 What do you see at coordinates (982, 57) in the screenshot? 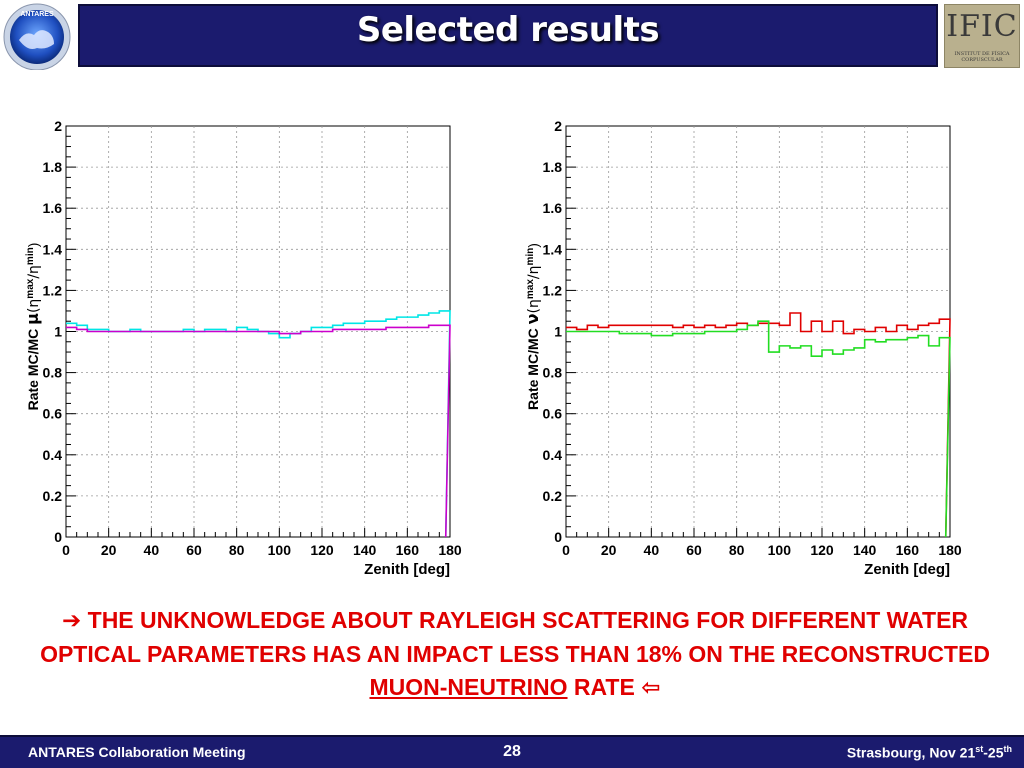
I see `ific-logo-subtitle: INSTITUT DE FÍSICA CORPUSCULAR` at bounding box center [982, 57].